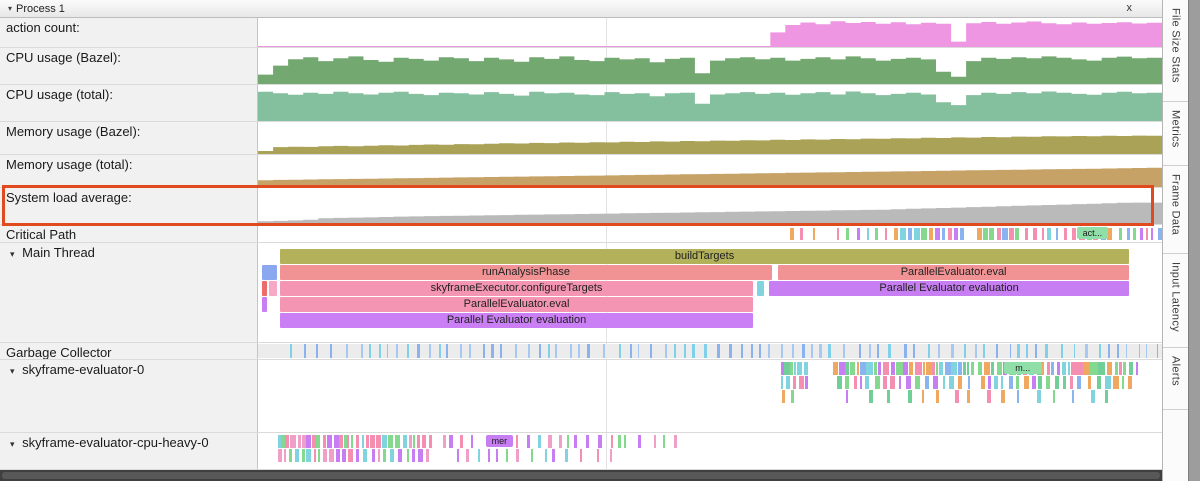 Image resolution: width=1200 pixels, height=481 pixels. Describe the element at coordinates (1175, 210) in the screenshot. I see `tab-frame-data: Frame Data` at that location.